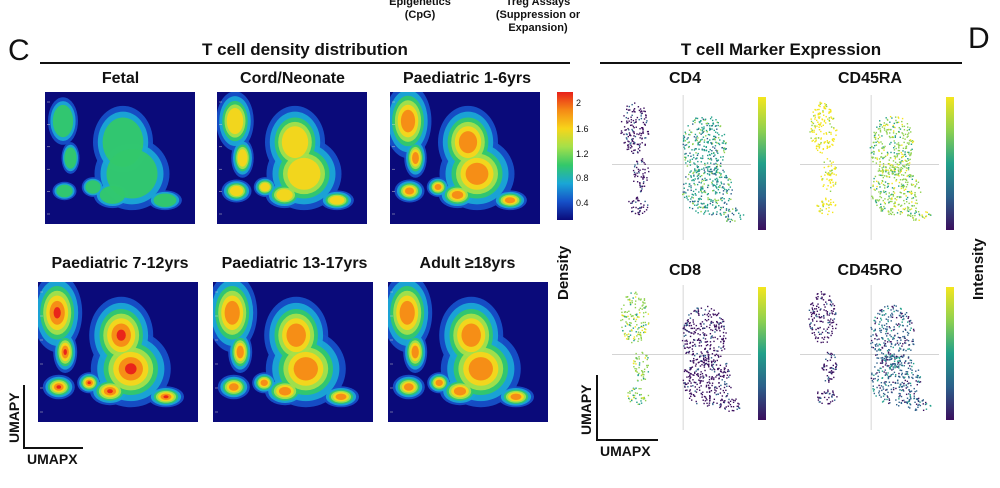  I want to click on plot-title-paediatric-13-17: Paediatric 13-17yrs, so click(294, 263).